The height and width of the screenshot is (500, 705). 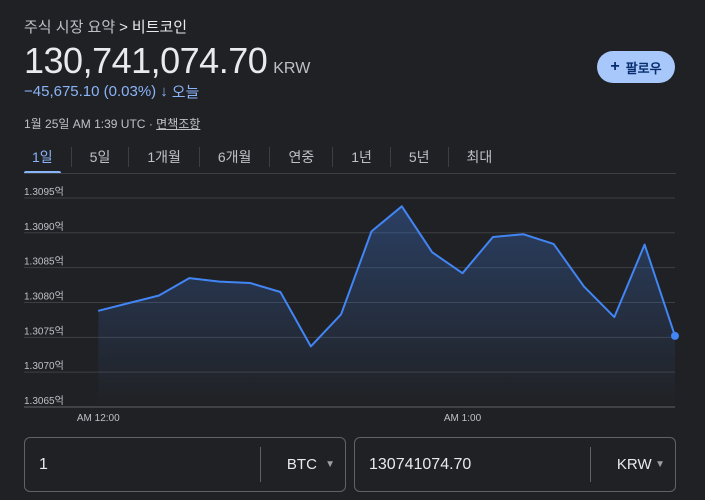 What do you see at coordinates (292, 68) in the screenshot?
I see `price-currency: KRW` at bounding box center [292, 68].